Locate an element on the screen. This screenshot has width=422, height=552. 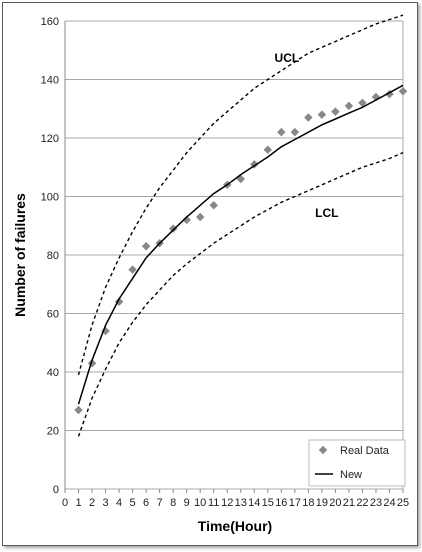
x-tick-label: 10 is located at coordinates (200, 503).